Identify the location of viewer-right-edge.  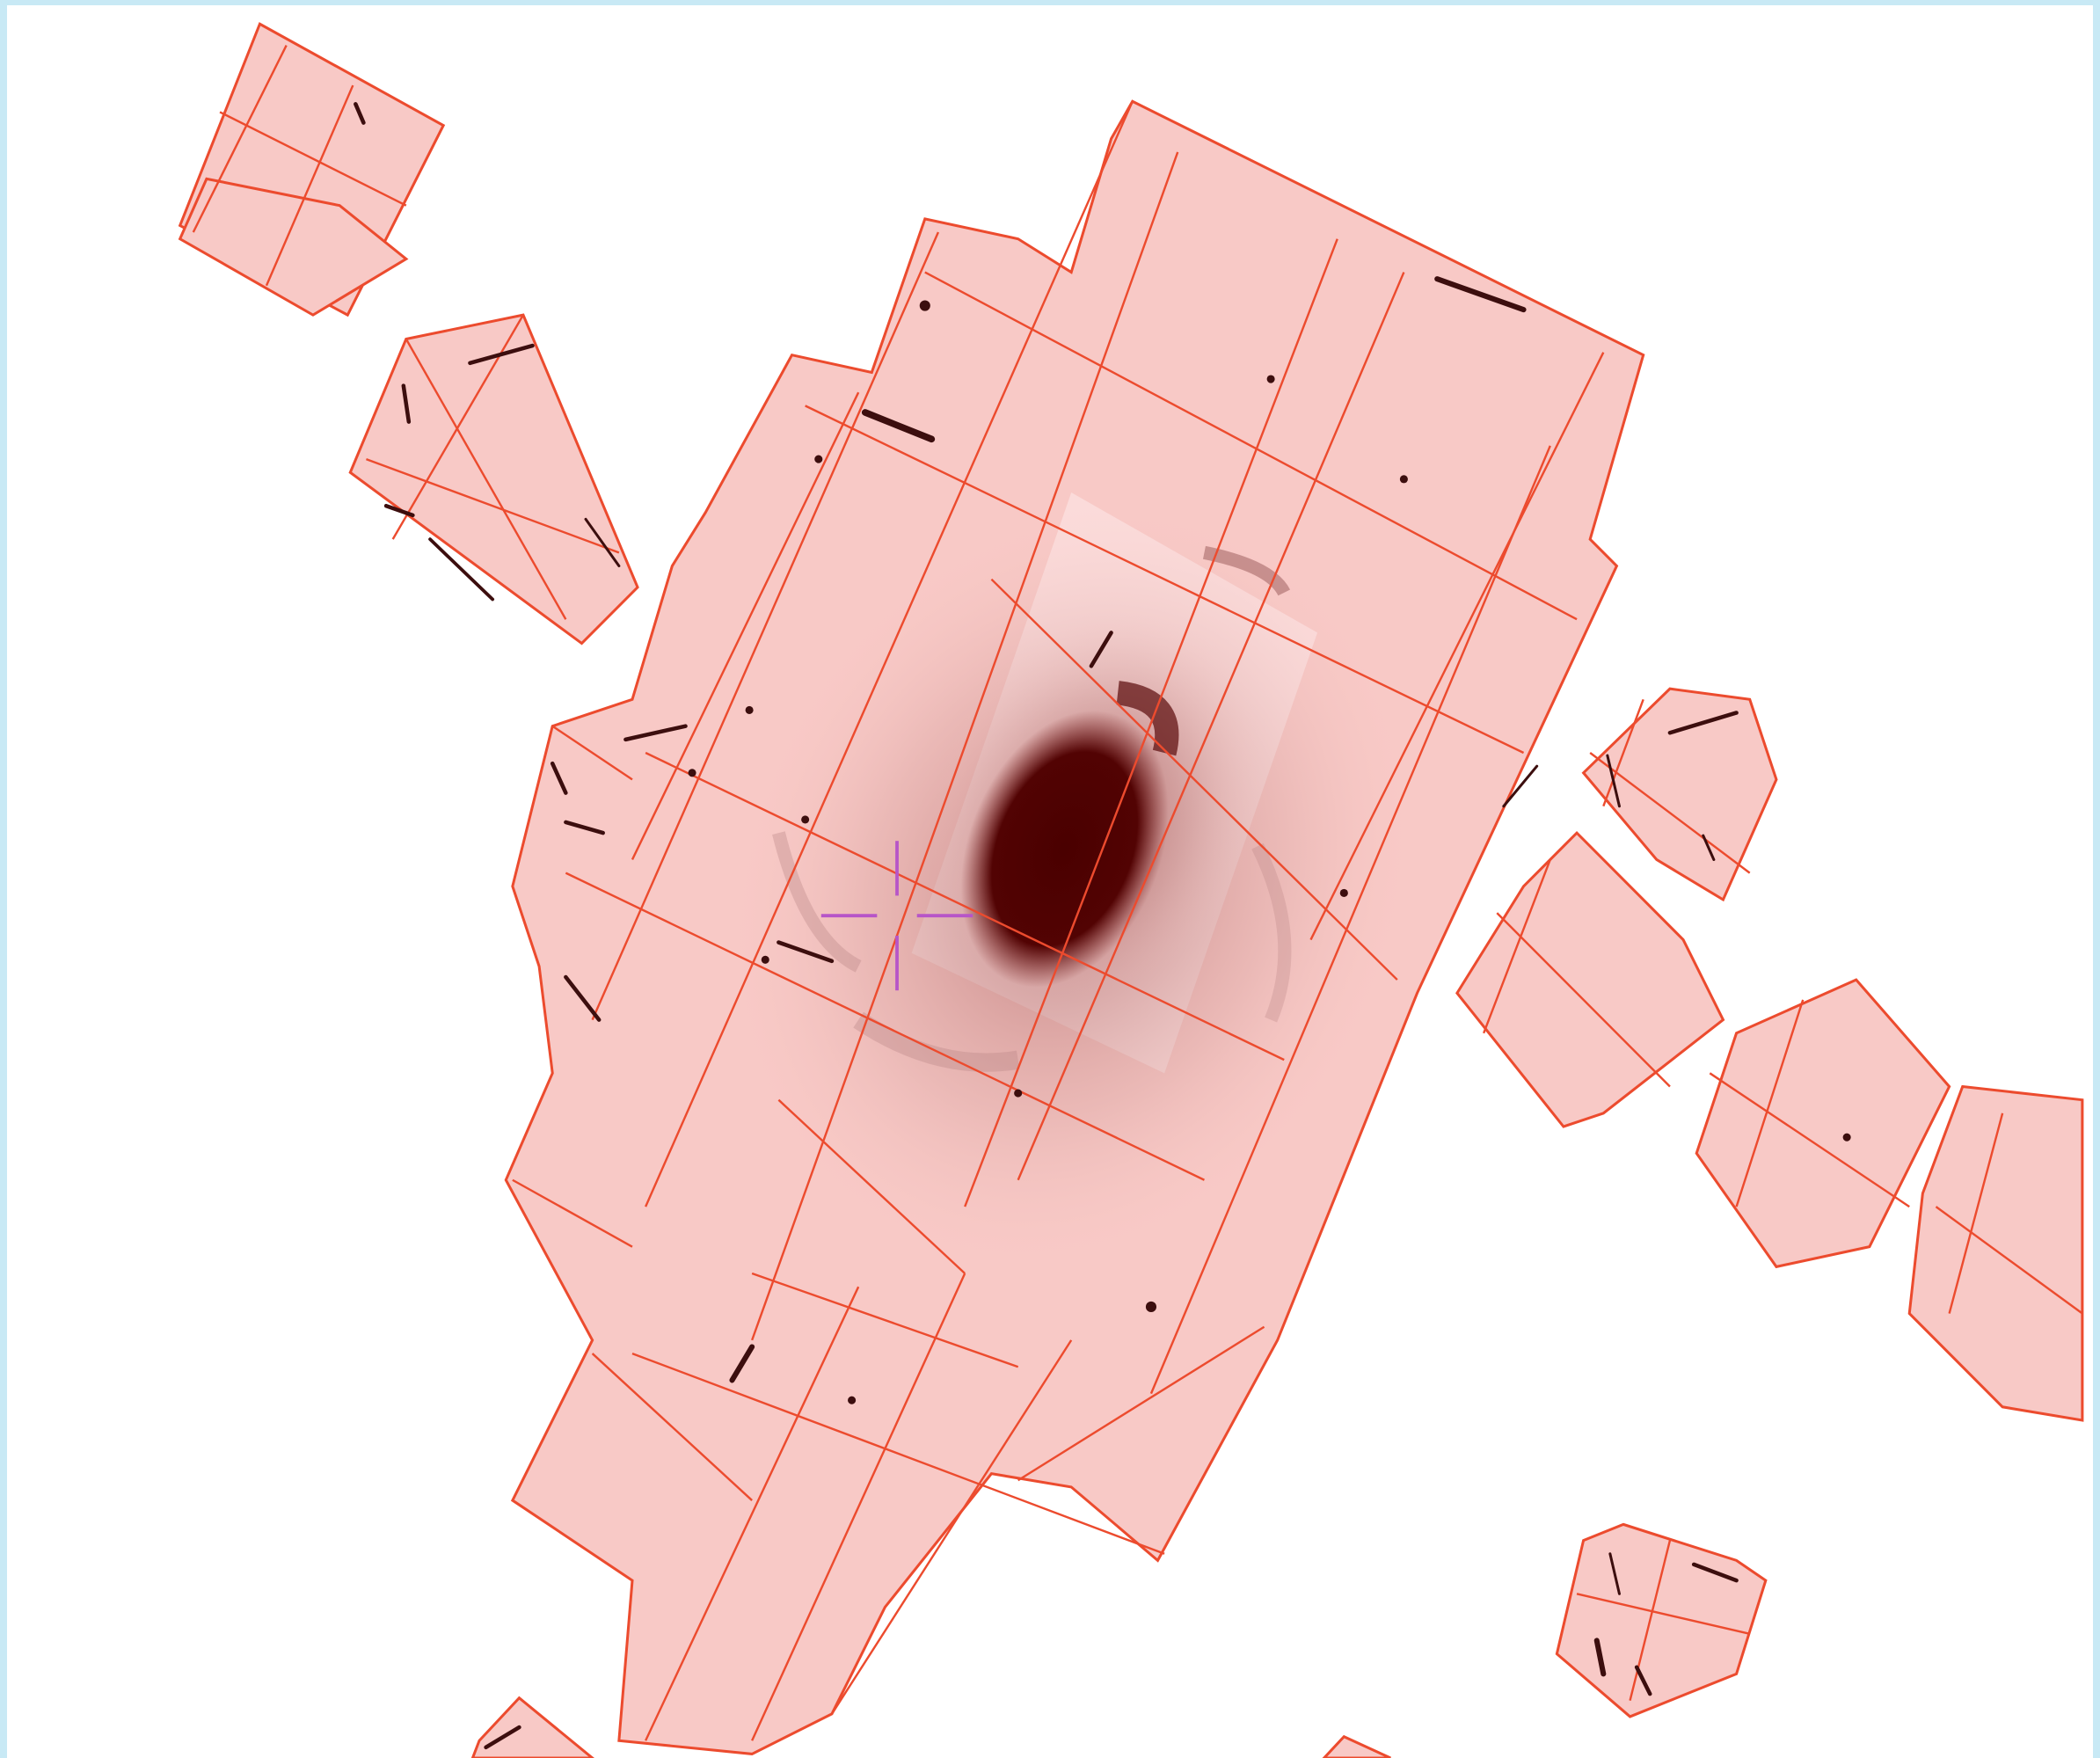
(2096, 879).